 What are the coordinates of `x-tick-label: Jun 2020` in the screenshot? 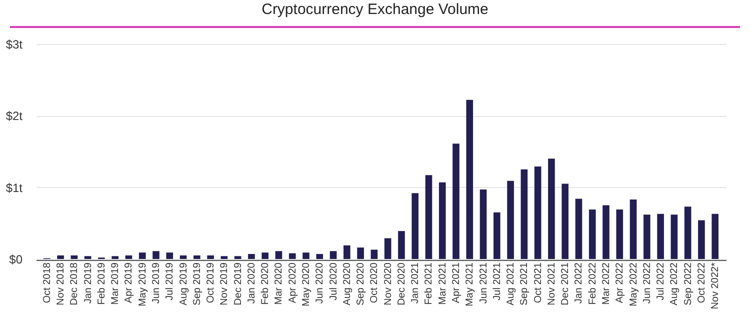 It's located at (320, 283).